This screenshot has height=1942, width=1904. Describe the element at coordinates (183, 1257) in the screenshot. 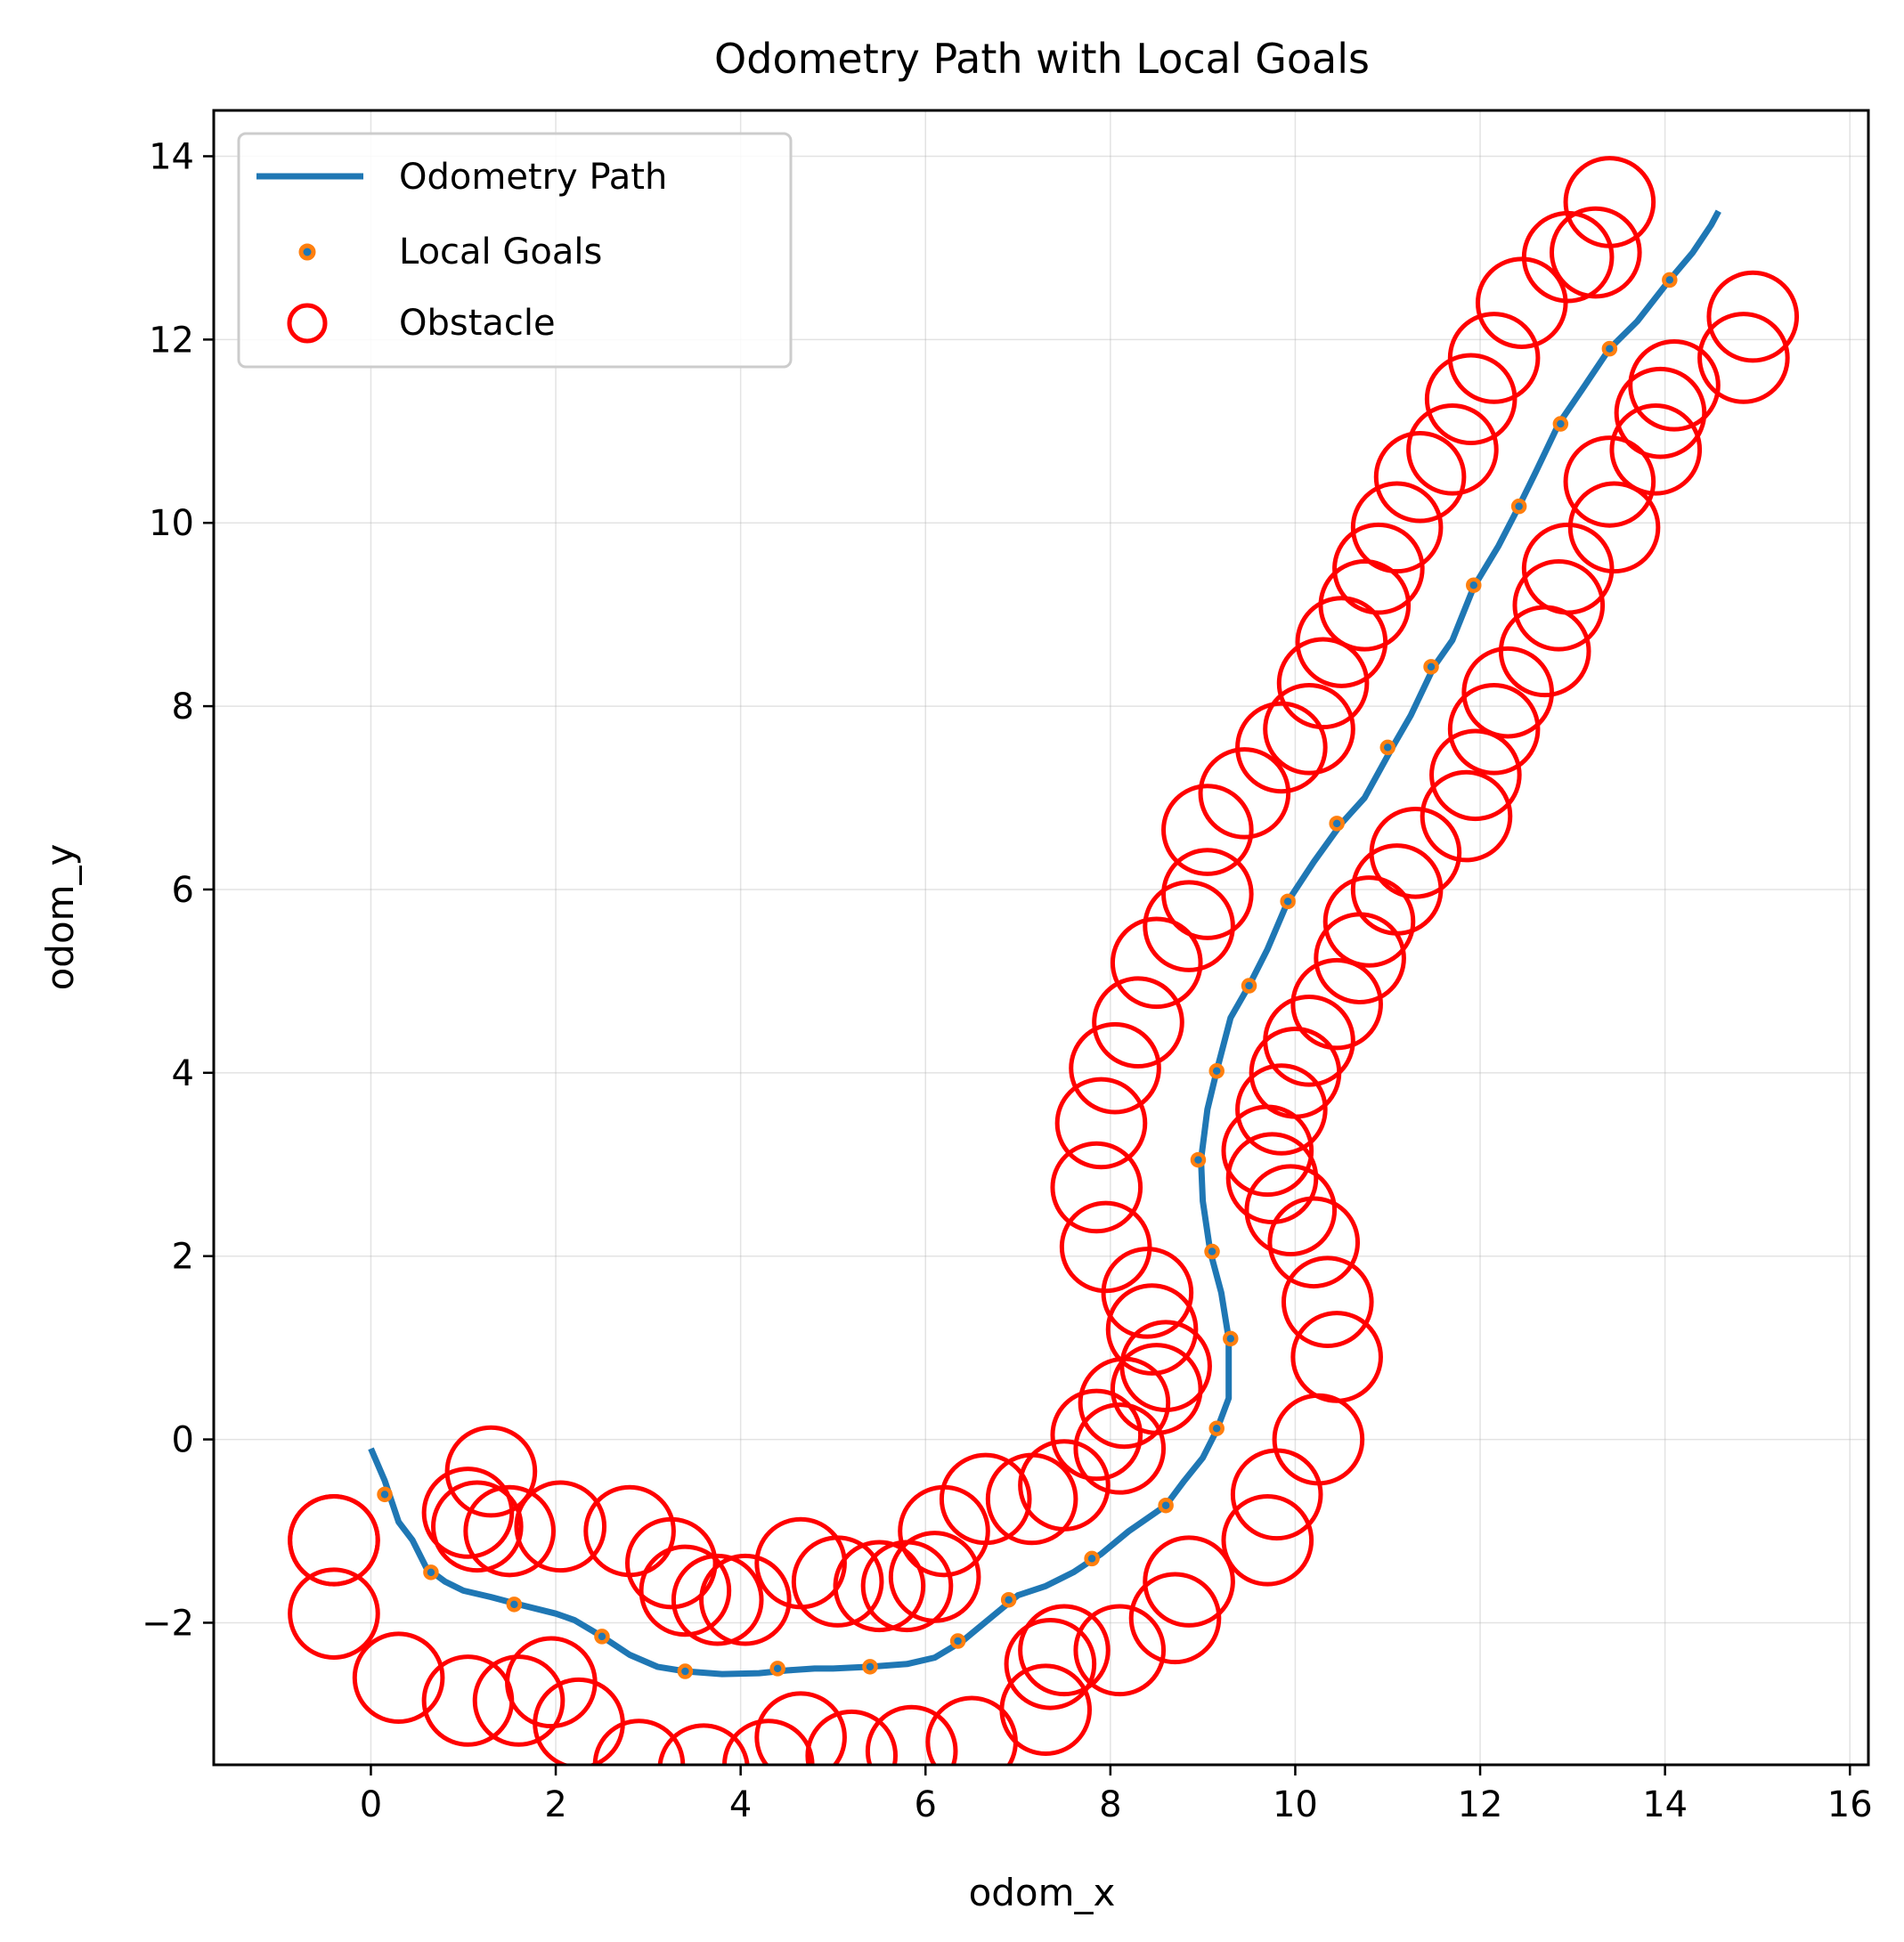

I see `y-tick-label: 2` at that location.